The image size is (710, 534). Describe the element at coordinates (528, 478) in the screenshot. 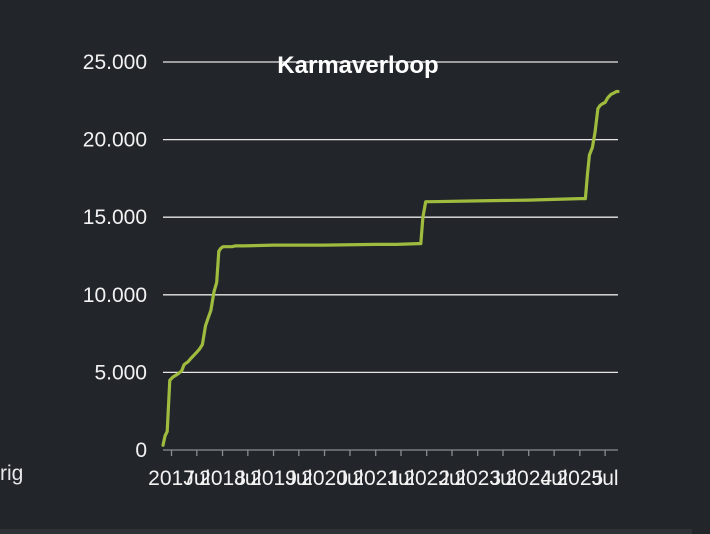

I see `x-tick-label: 2024` at that location.